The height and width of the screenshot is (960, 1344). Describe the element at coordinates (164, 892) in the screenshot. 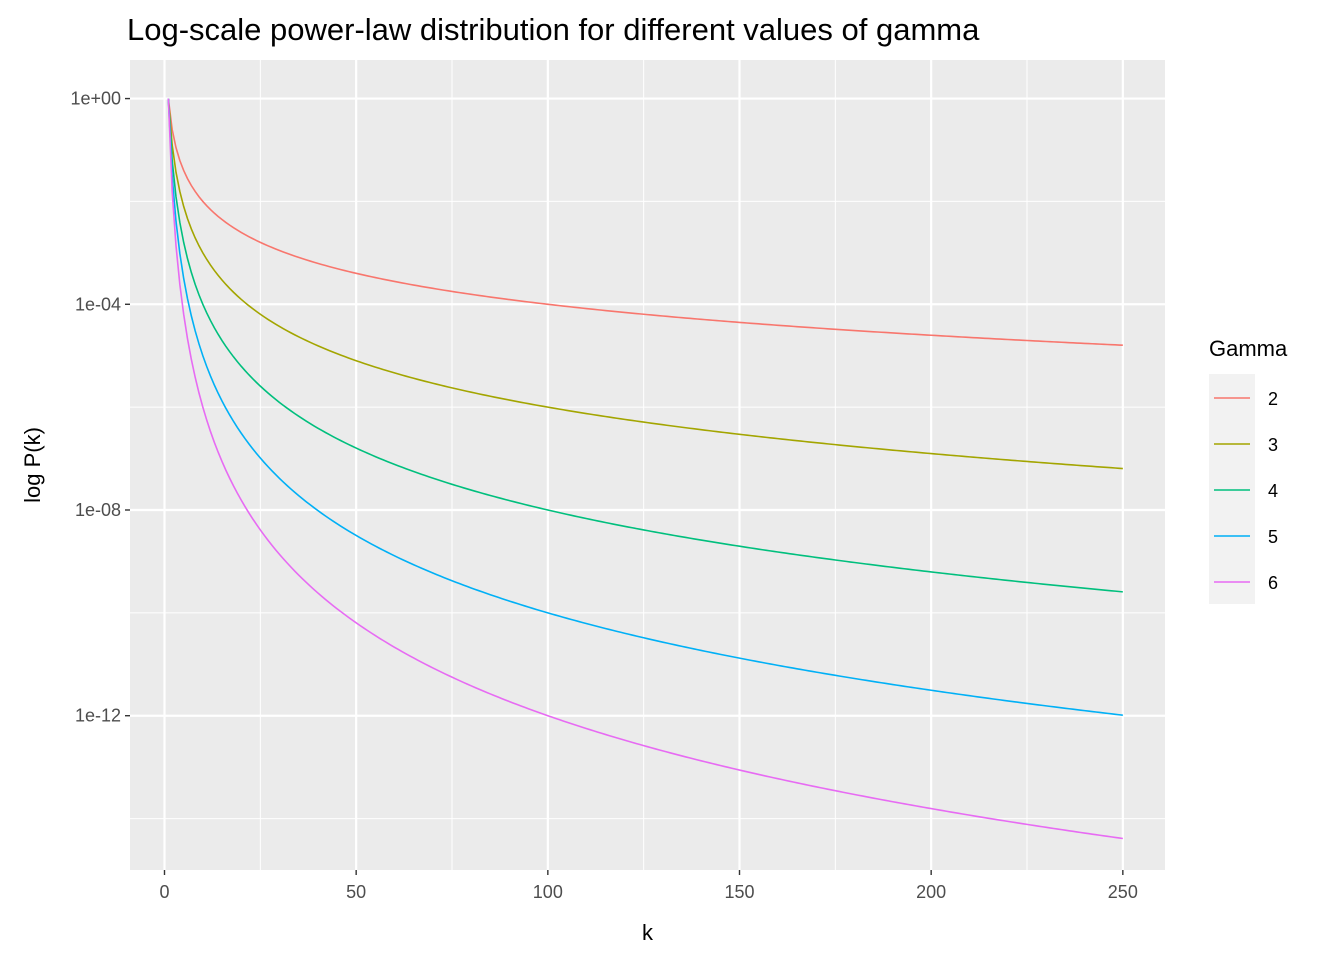

I see `x-tick-label: 0` at that location.